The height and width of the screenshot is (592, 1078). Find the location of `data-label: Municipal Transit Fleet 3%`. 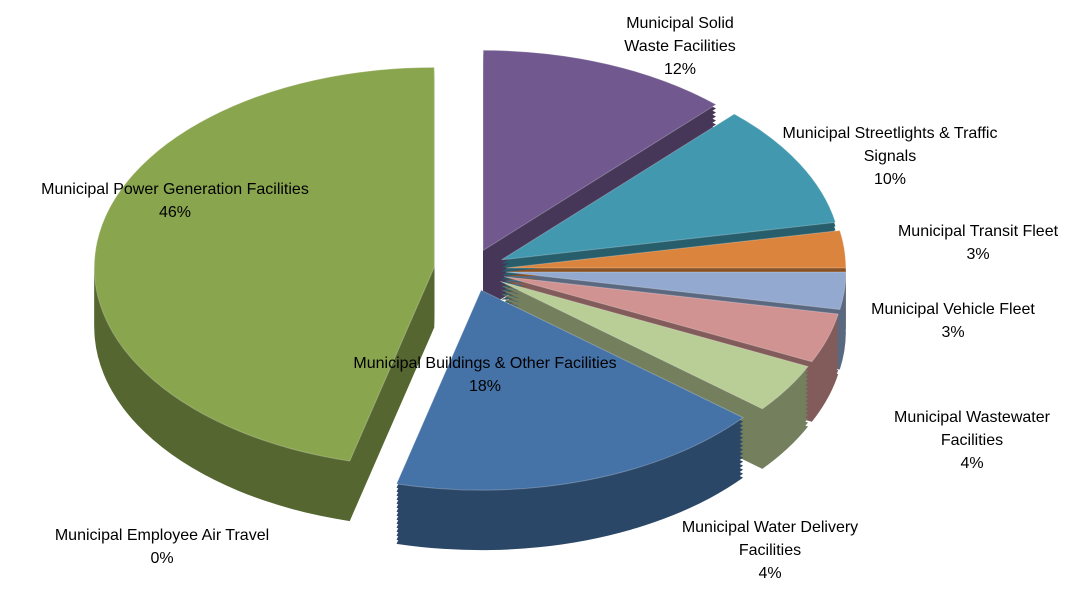

data-label: Municipal Transit Fleet 3% is located at coordinates (968, 243).